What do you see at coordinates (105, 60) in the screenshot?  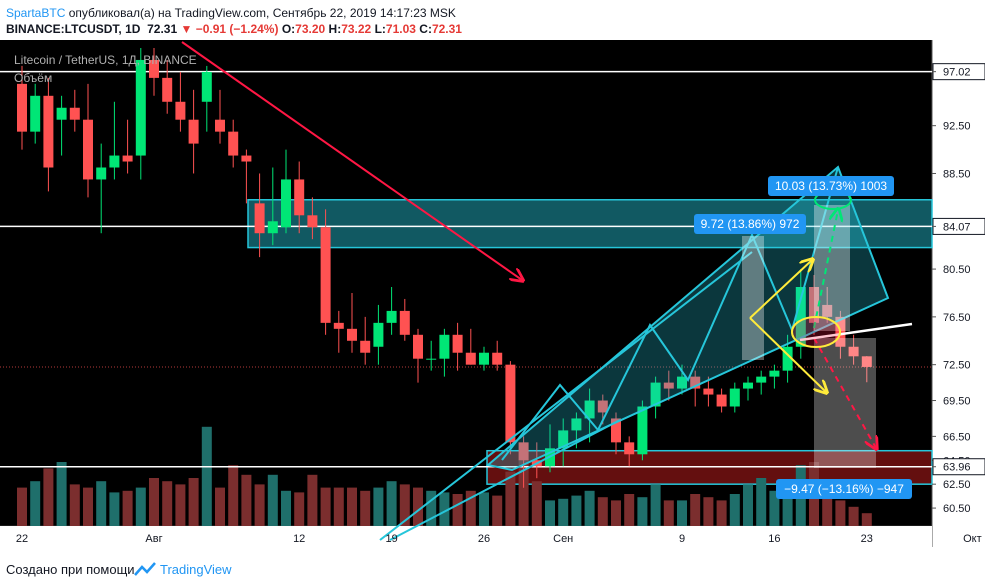 I see `chart-legend-title: Litecoin / TetherUS, 1Д, BINANCE` at bounding box center [105, 60].